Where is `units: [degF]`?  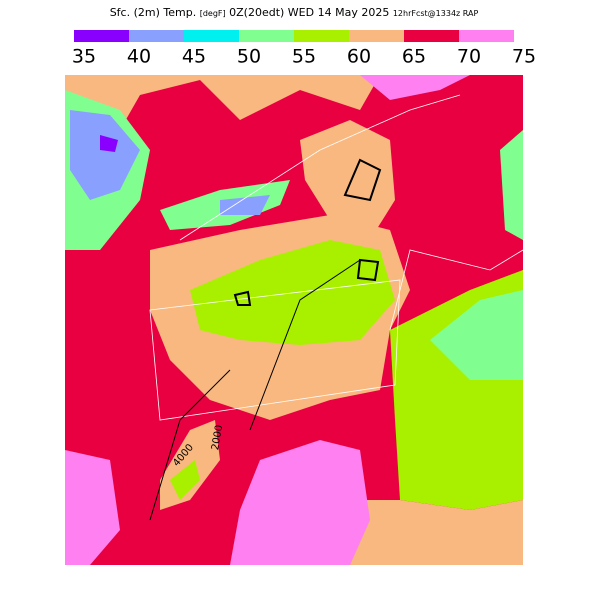 units: [degF] is located at coordinates (213, 13).